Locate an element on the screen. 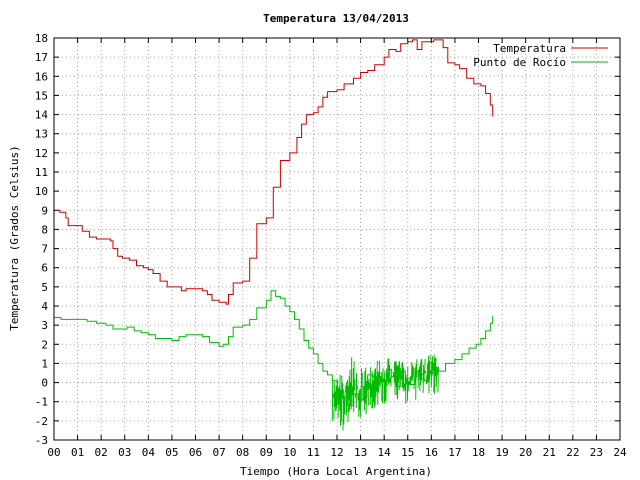 The image size is (640, 480). x-tick-label: 24 is located at coordinates (620, 452).